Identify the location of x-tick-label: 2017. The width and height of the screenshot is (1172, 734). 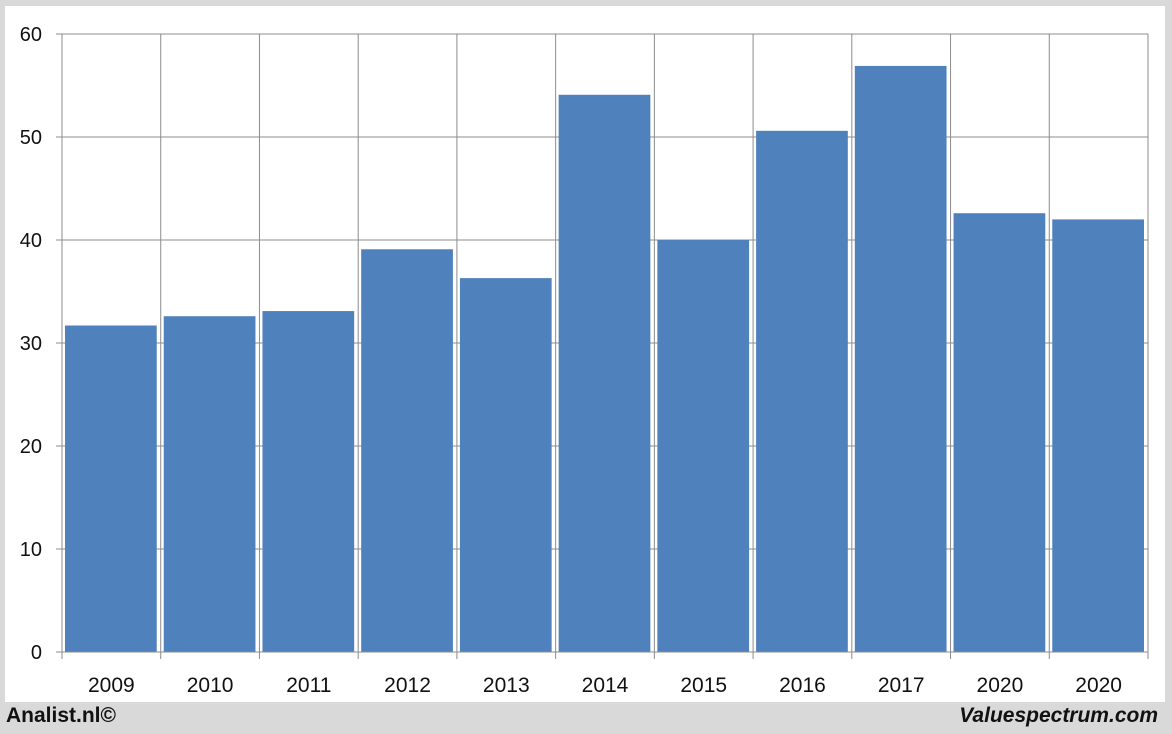
(901, 685).